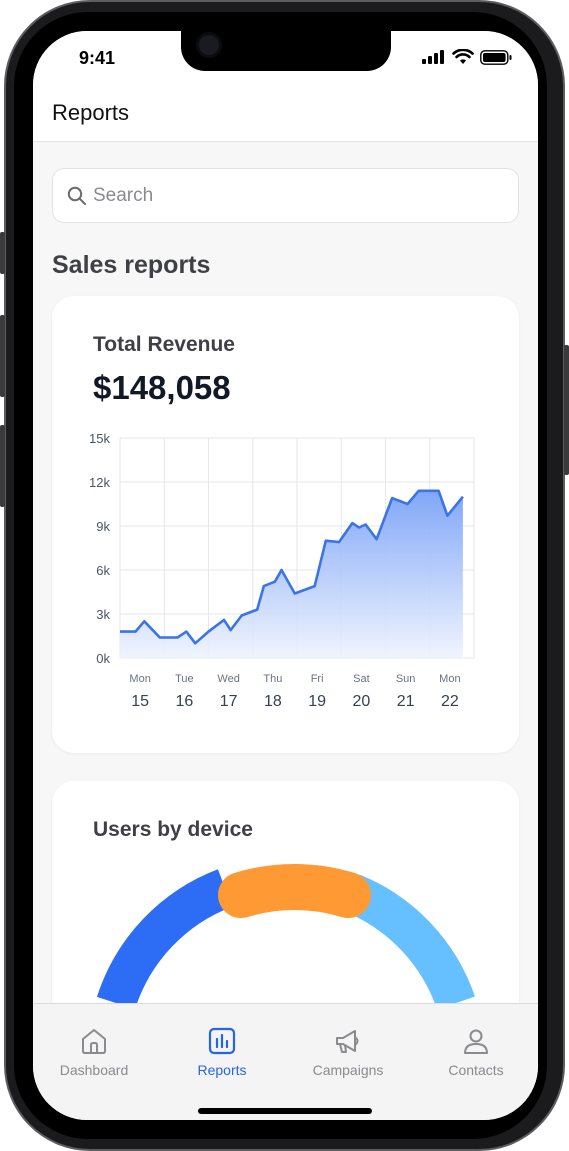 The image size is (569, 1151). I want to click on volume-down-button, so click(2, 466).